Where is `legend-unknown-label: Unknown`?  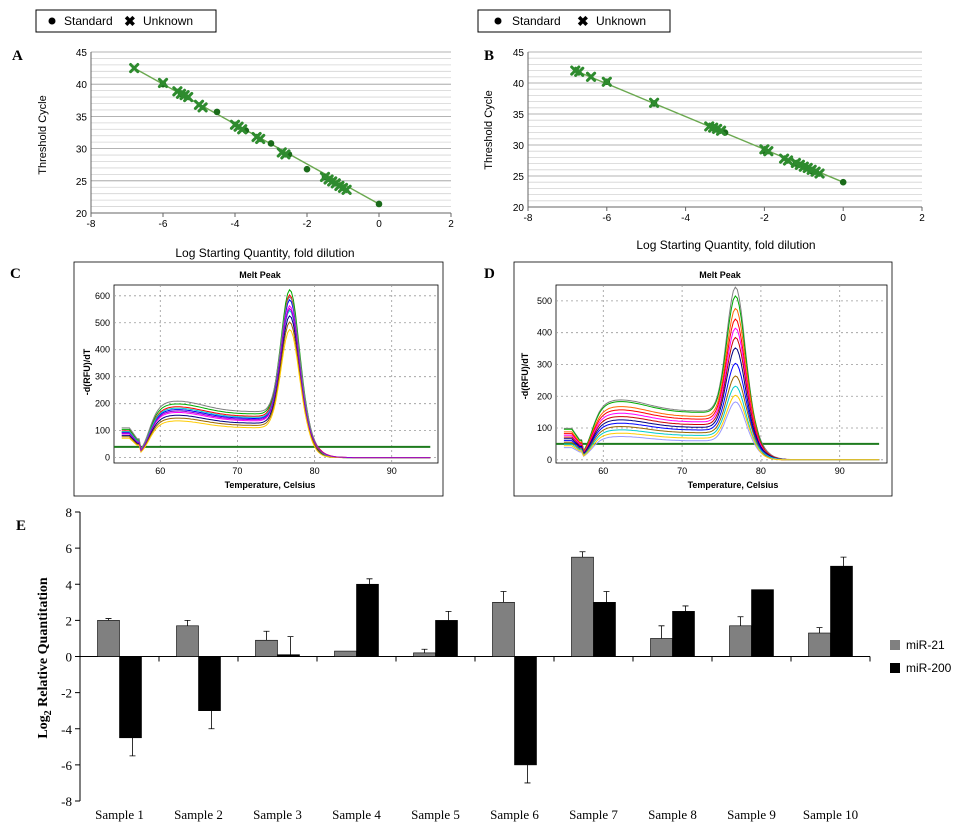 legend-unknown-label: Unknown is located at coordinates (168, 21).